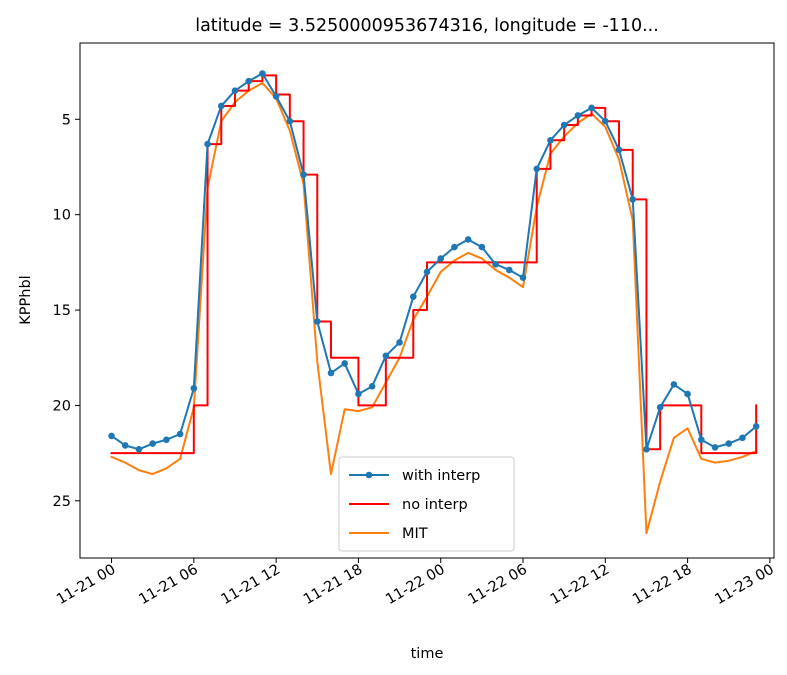  Describe the element at coordinates (427, 654) in the screenshot. I see `x-axis-label: time` at that location.